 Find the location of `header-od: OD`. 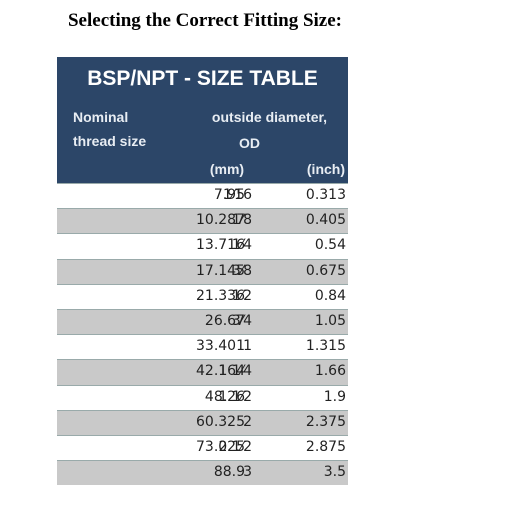

header-od: OD is located at coordinates (249, 143).